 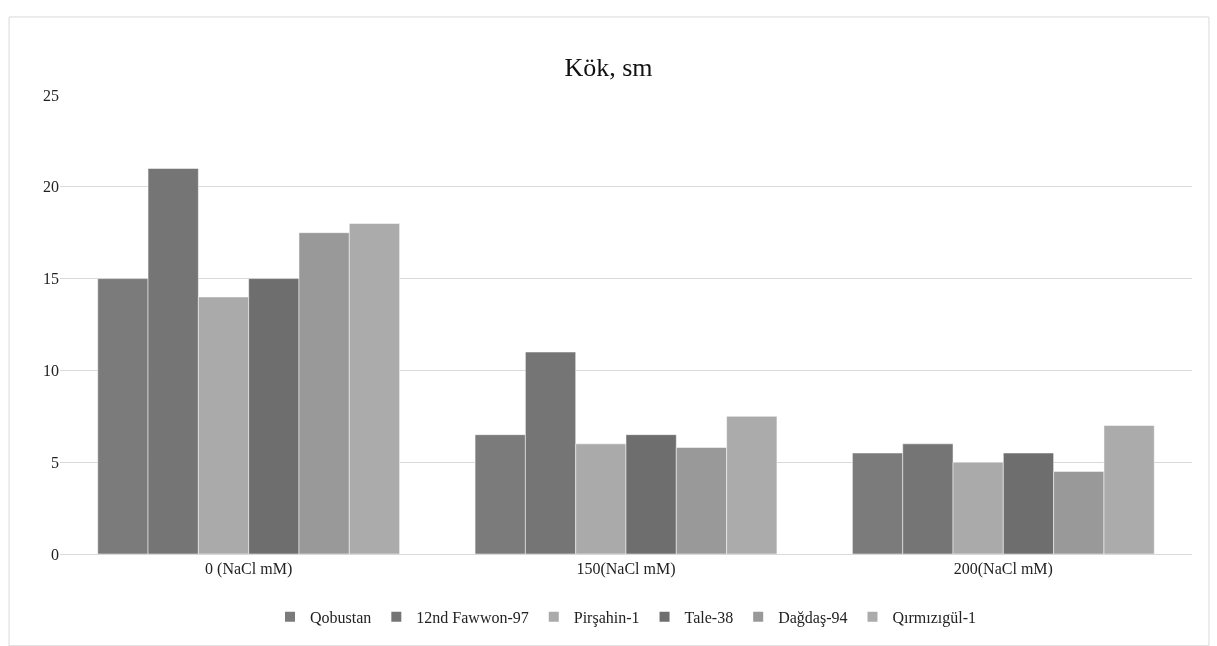 I want to click on y-tick-label: 10, so click(x=51, y=370).